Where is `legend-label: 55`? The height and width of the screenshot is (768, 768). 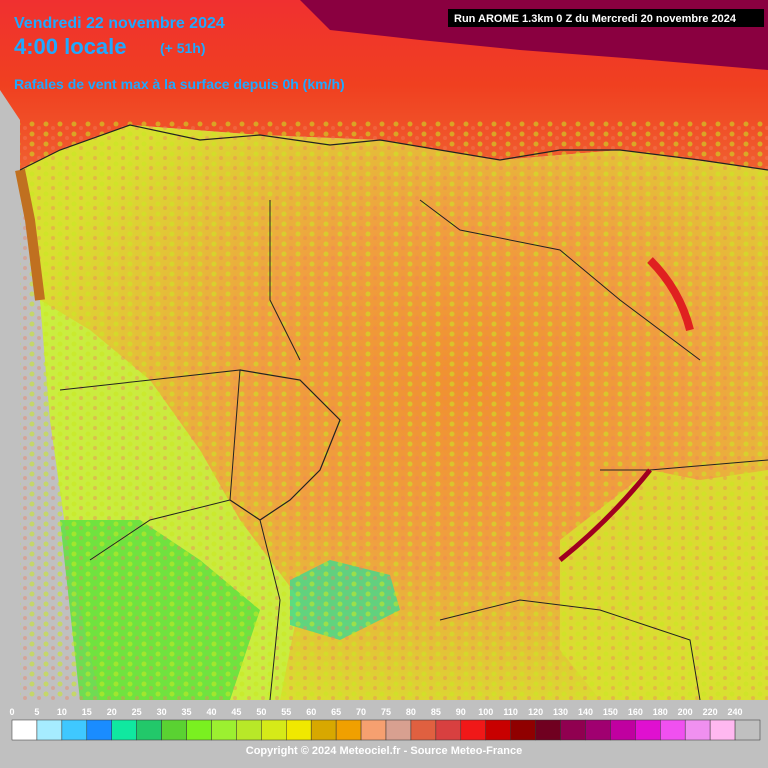 legend-label: 55 is located at coordinates (286, 712).